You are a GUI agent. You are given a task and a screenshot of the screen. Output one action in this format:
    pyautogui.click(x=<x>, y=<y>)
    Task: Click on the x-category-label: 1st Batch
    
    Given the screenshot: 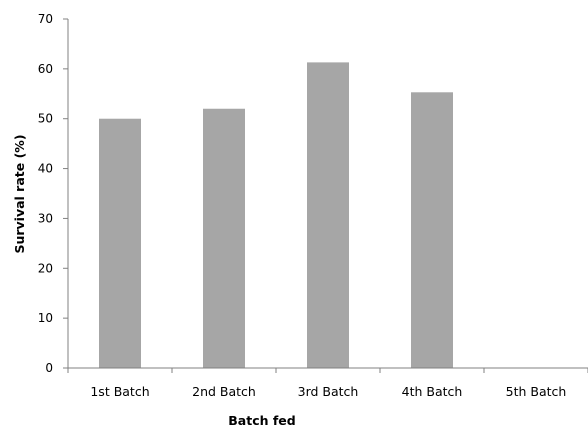 What is the action you would take?
    pyautogui.click(x=119, y=391)
    